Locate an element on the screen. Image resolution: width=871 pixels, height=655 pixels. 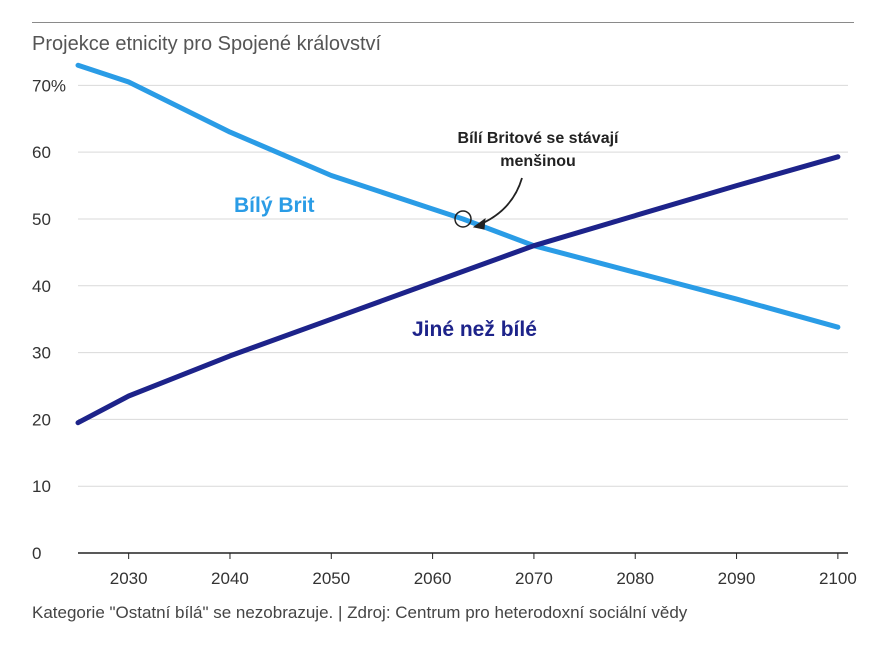
x-tick-label: 2070 is located at coordinates (534, 578).